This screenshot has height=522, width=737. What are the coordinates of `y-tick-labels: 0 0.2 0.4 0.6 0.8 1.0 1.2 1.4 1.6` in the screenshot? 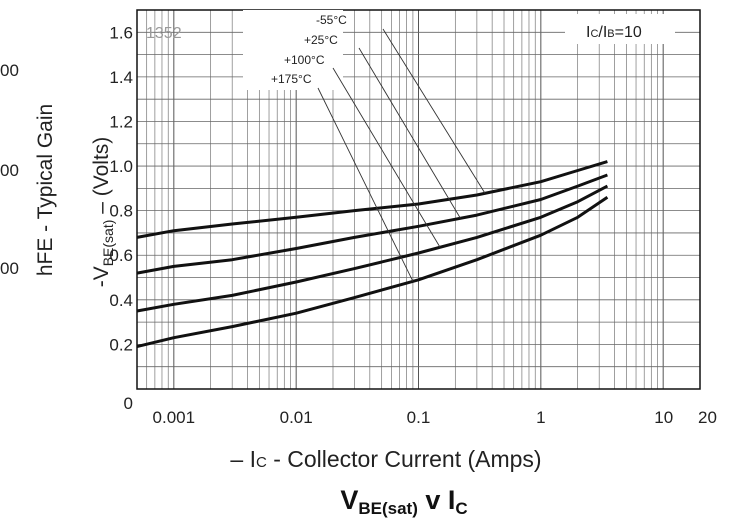 It's located at (121, 218).